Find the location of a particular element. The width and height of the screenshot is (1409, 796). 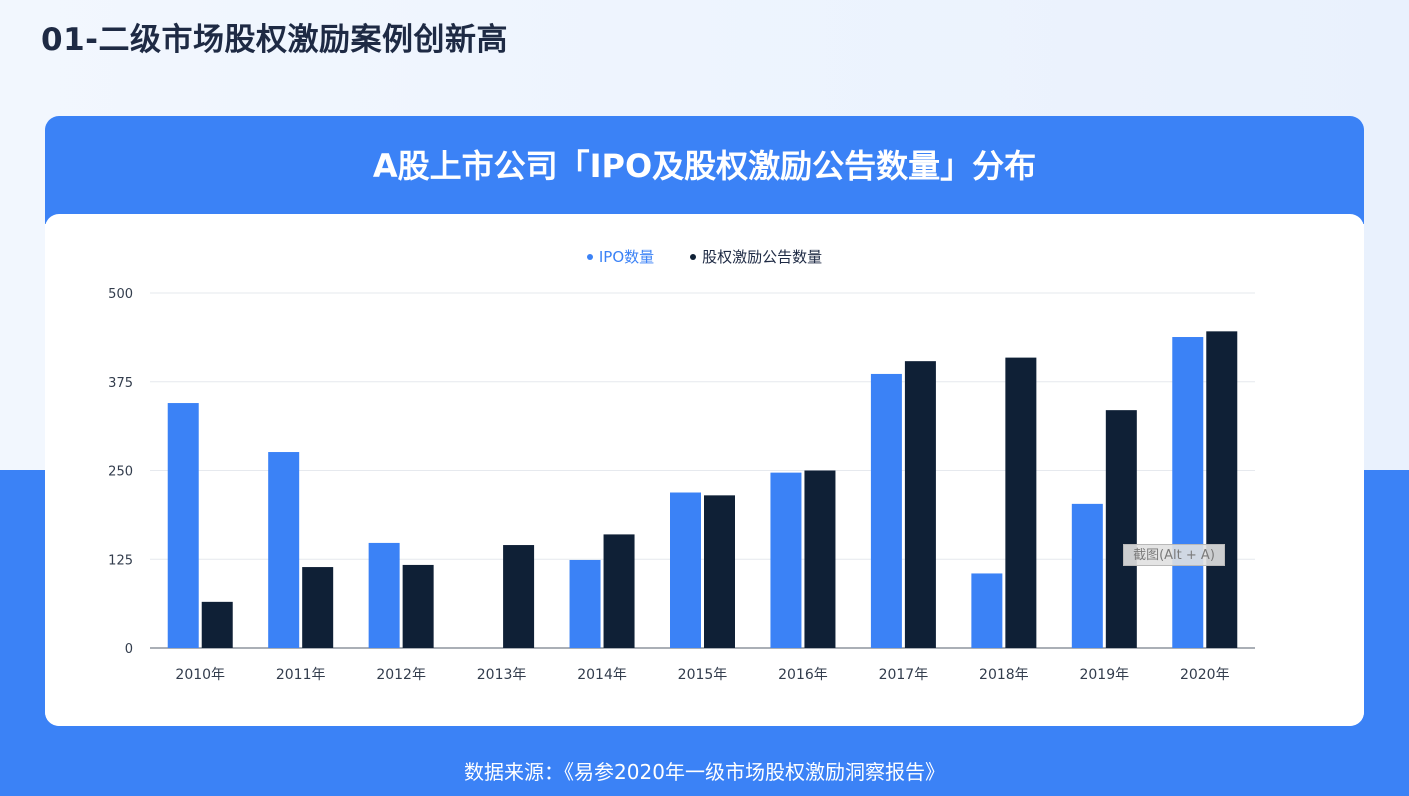

chart-legend: IPO数量 股权激励公告数量 is located at coordinates (704, 256).